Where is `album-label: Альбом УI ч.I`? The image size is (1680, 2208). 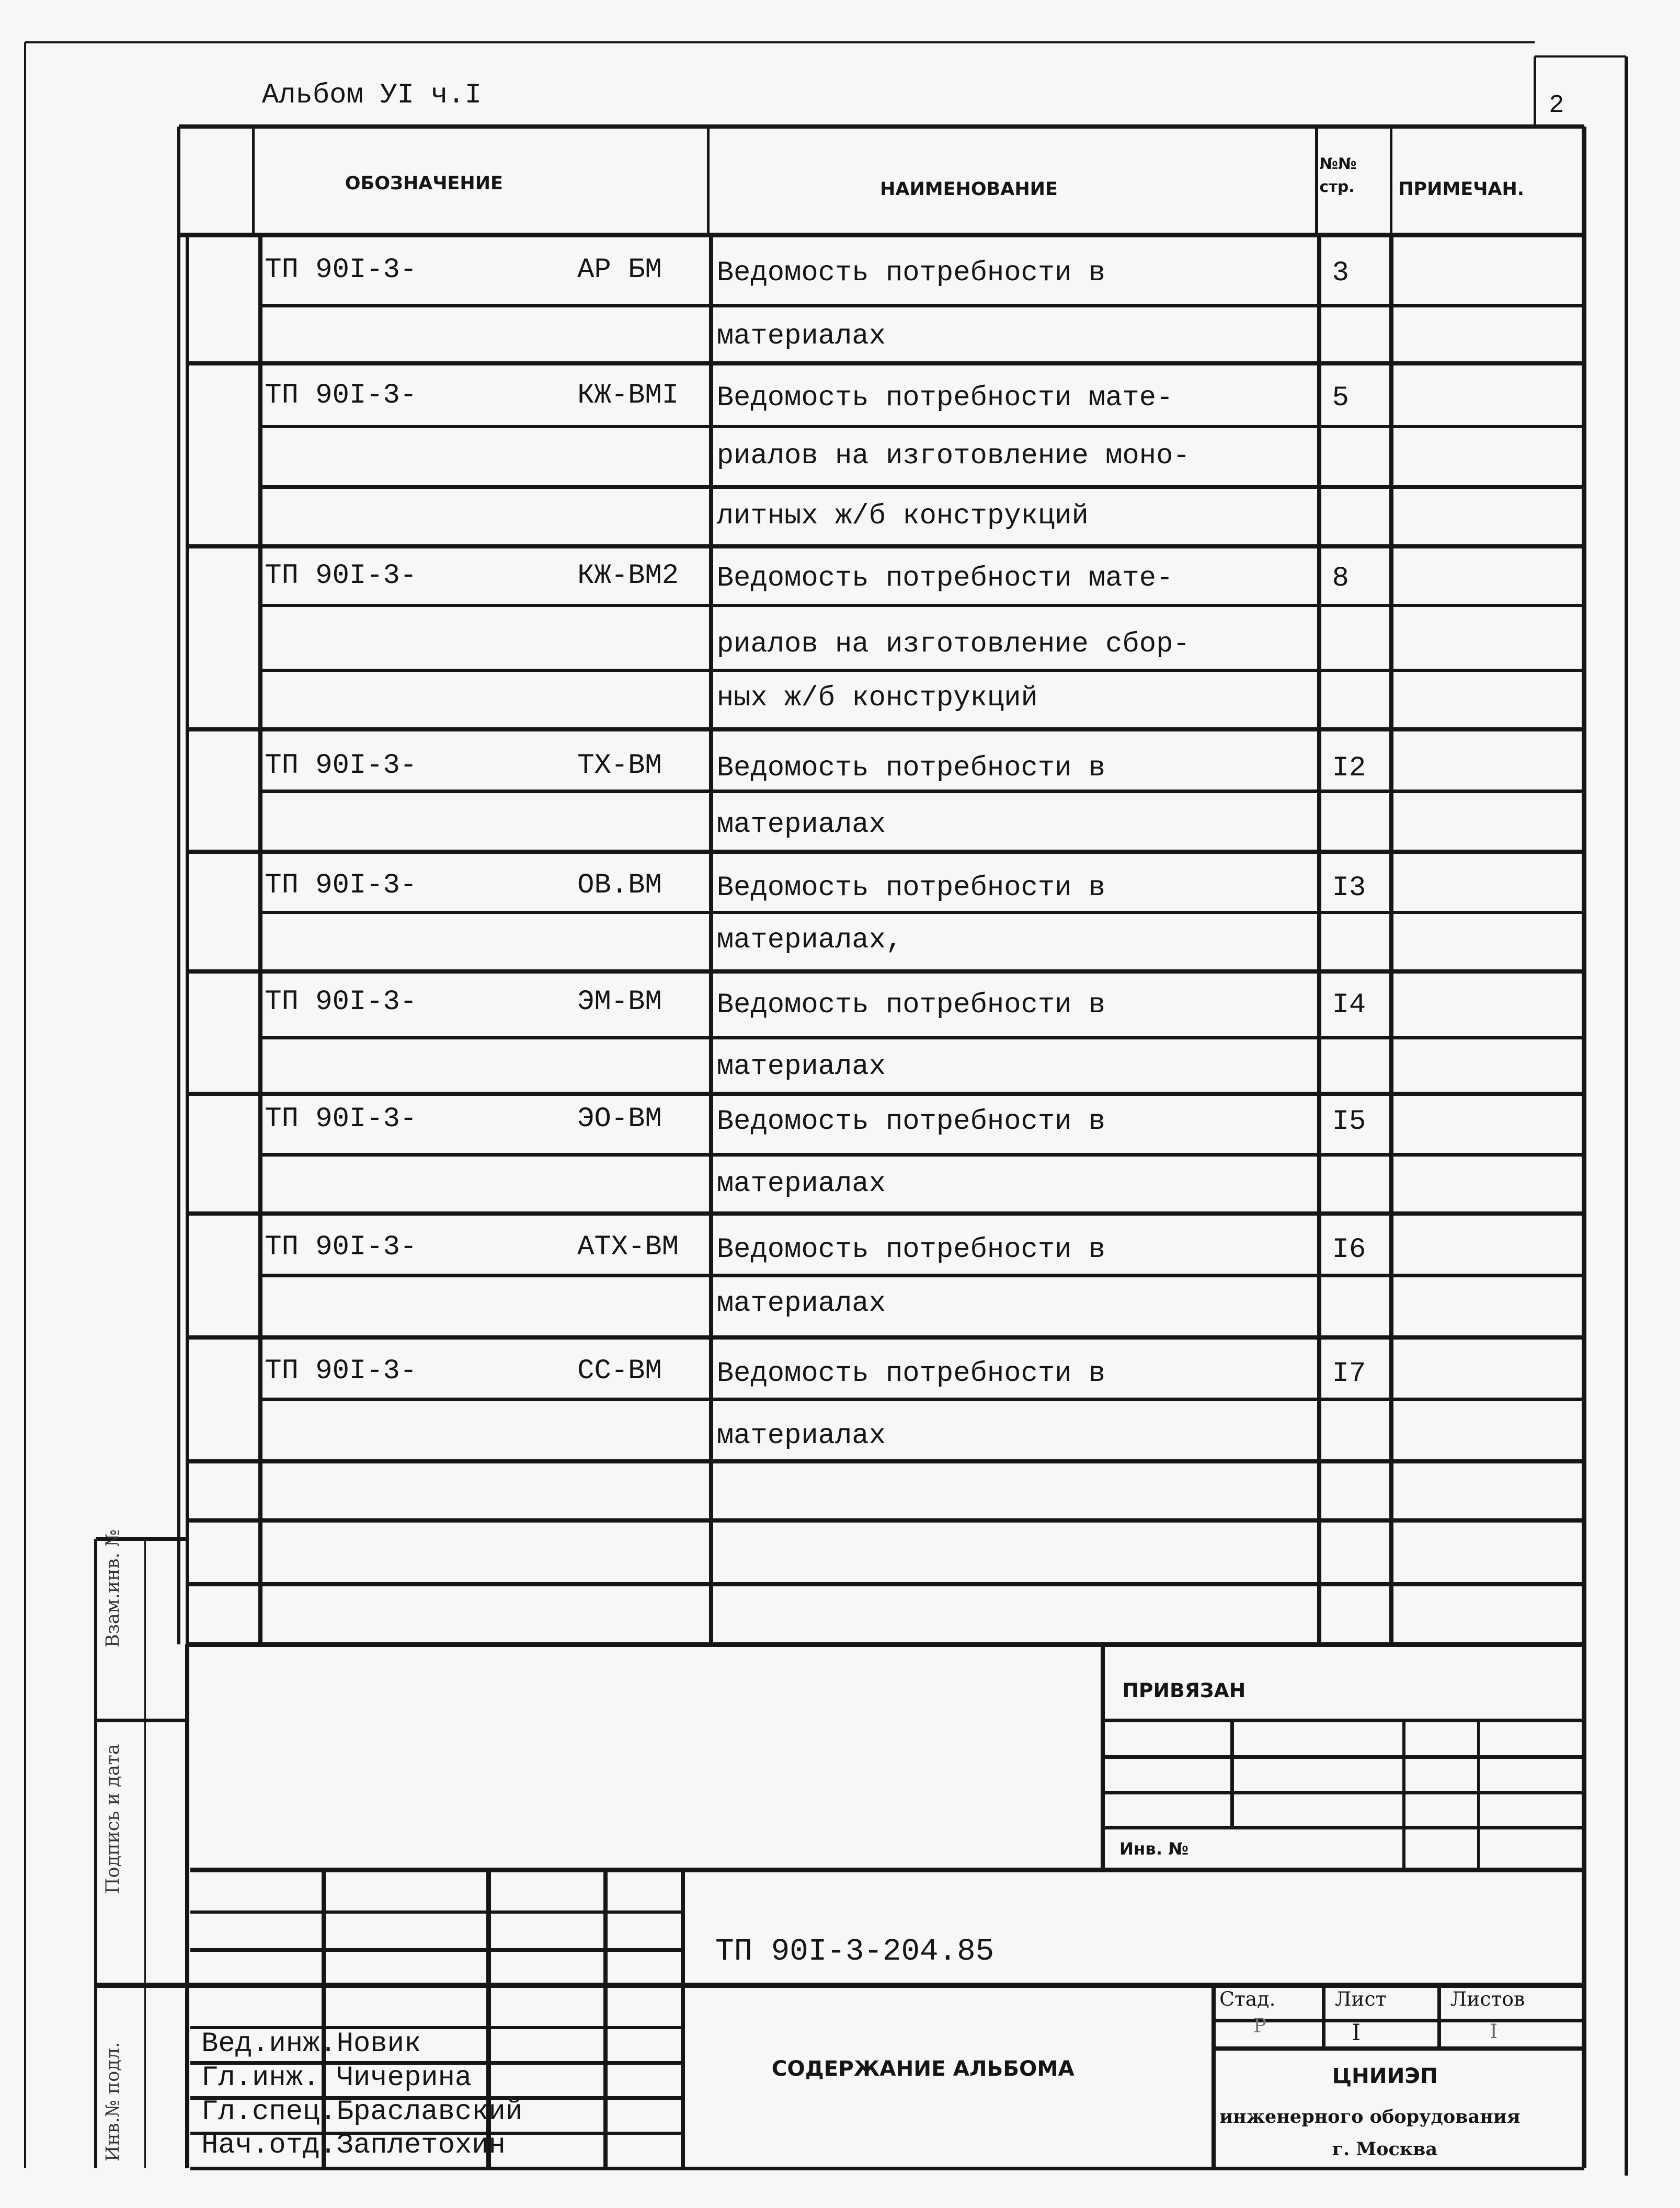
album-label: Альбом УI ч.I is located at coordinates (371, 96).